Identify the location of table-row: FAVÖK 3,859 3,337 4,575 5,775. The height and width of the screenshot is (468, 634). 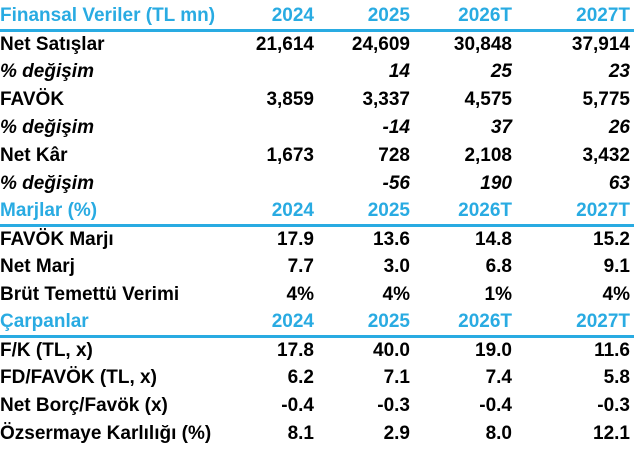
(317, 100).